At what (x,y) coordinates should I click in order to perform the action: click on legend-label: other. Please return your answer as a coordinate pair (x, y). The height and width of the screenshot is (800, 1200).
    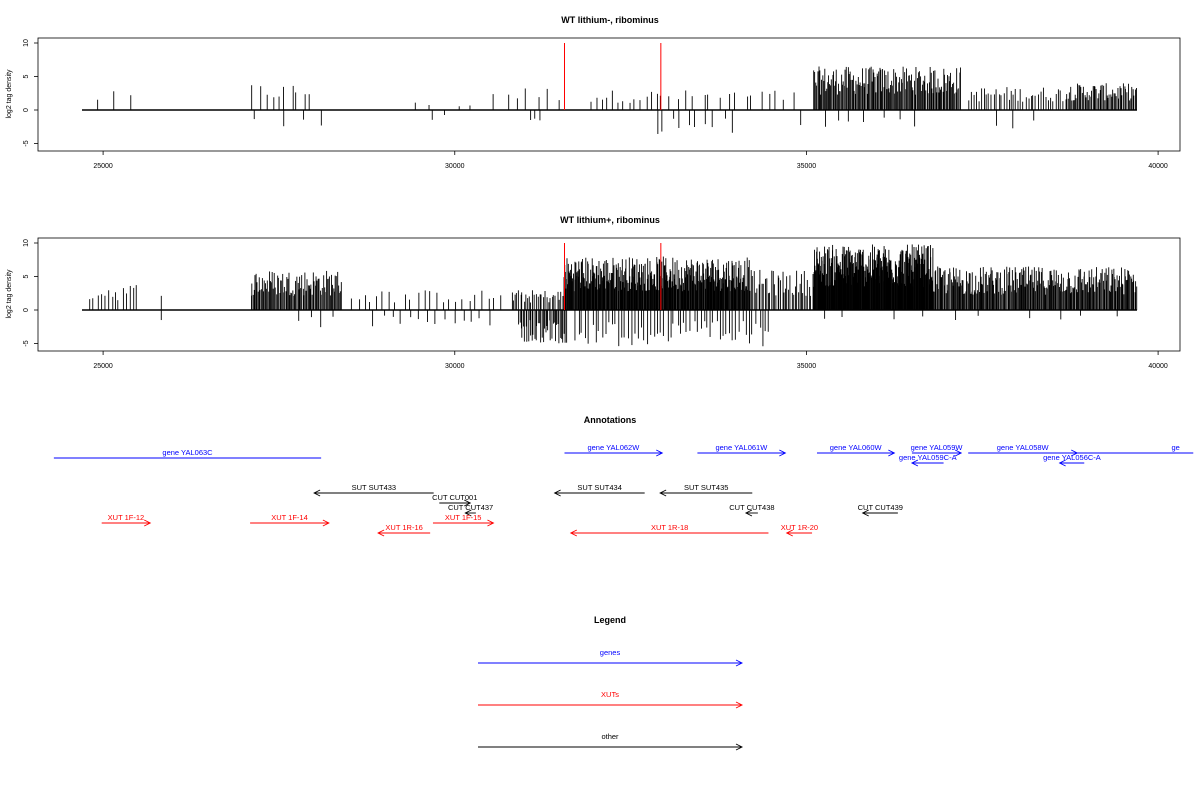
    Looking at the image, I should click on (610, 736).